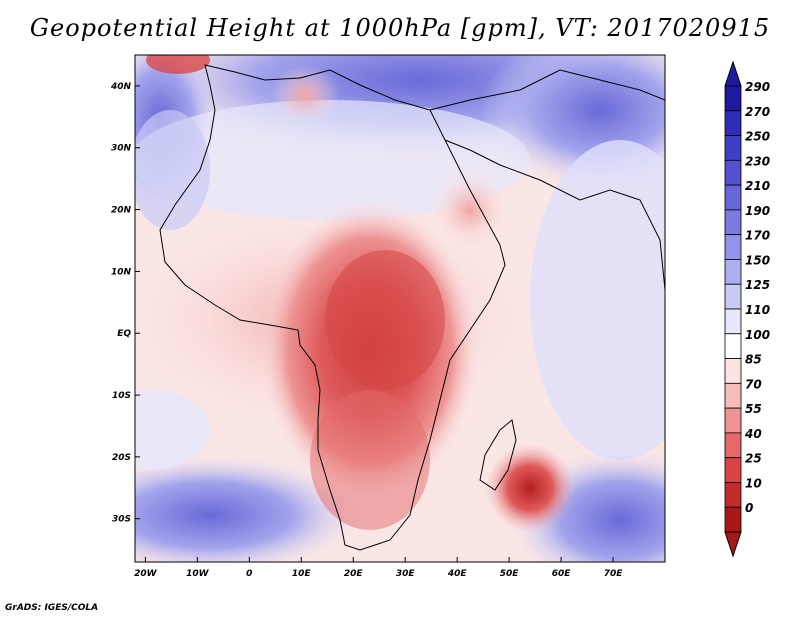 The height and width of the screenshot is (618, 800). Describe the element at coordinates (121, 87) in the screenshot. I see `lat-tick-label: 40N` at that location.